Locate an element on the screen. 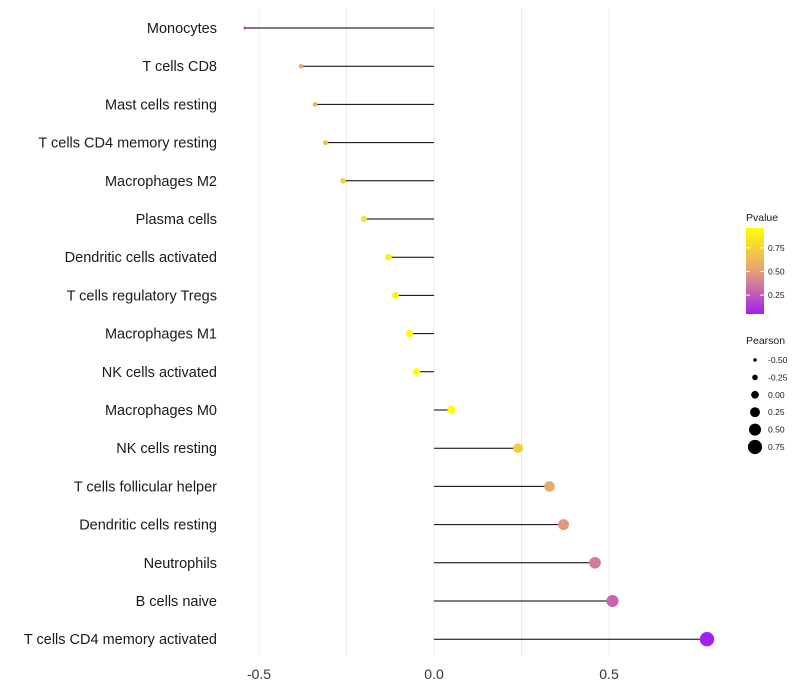  category-label: Monocytes is located at coordinates (182, 29).